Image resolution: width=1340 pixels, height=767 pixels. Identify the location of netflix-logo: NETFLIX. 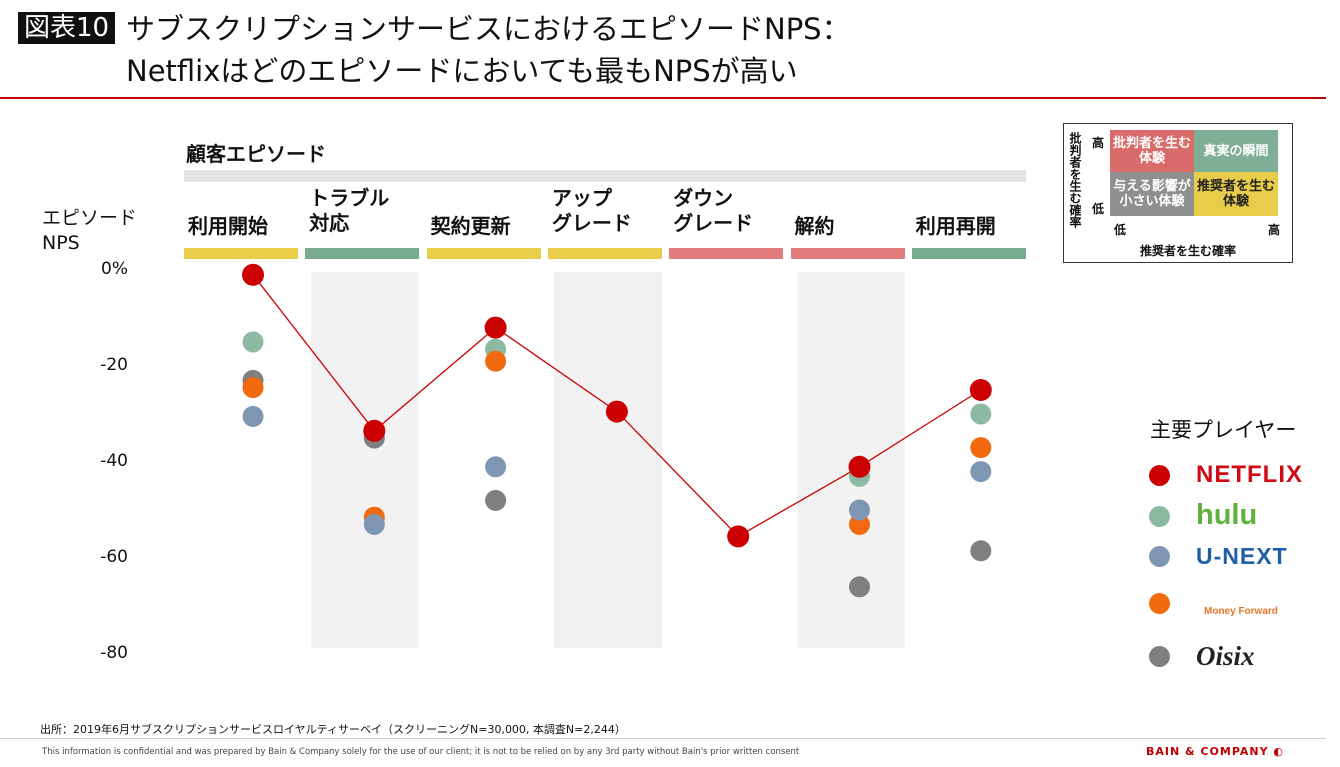
(1249, 474).